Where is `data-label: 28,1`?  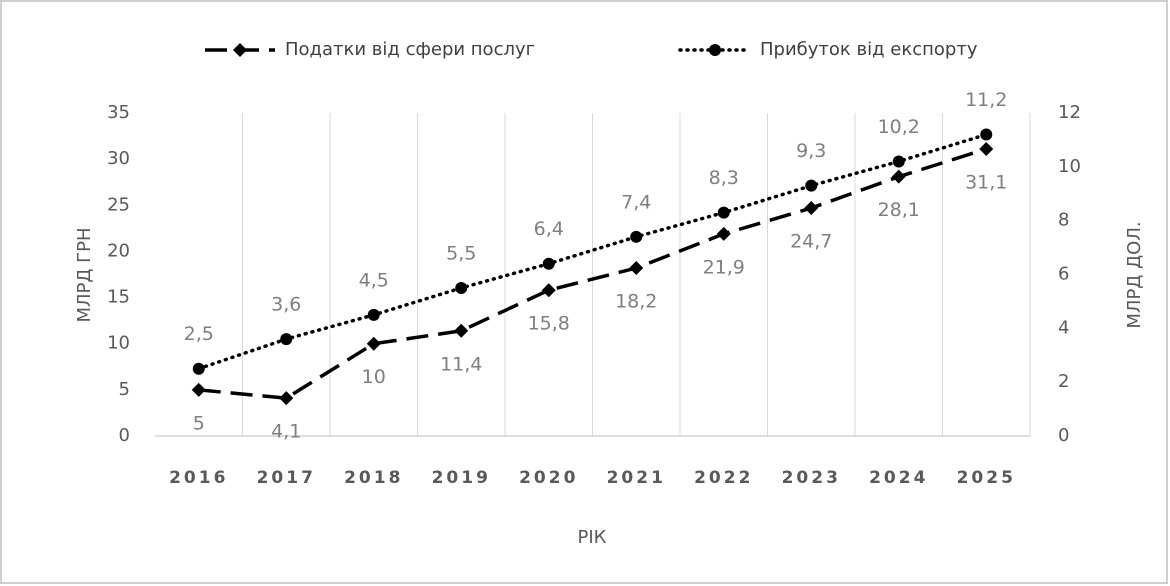 data-label: 28,1 is located at coordinates (899, 210).